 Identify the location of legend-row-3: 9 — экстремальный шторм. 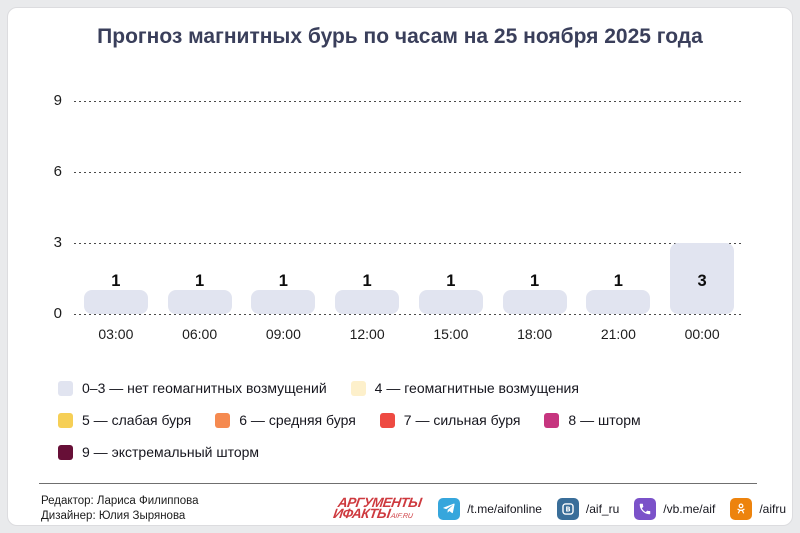
(410, 452).